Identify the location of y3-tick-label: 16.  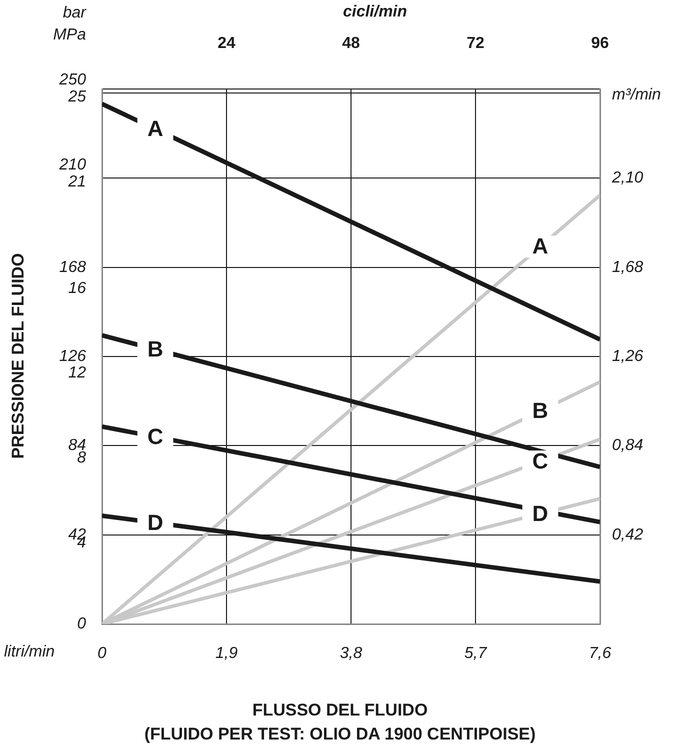
(77, 288).